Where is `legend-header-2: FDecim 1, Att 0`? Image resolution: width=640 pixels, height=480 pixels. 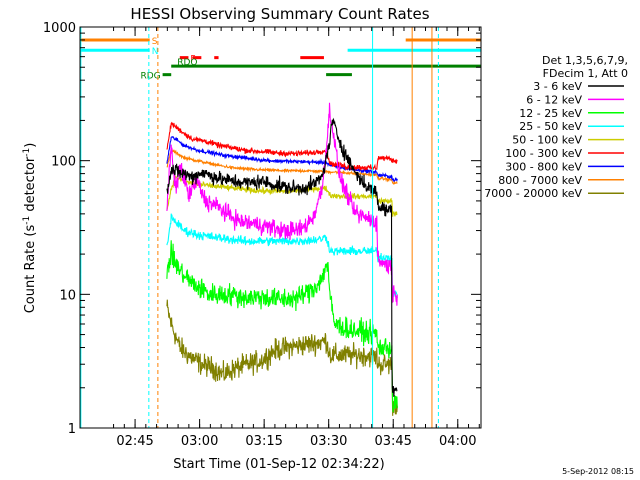 legend-header-2: FDecim 1, Att 0 is located at coordinates (585, 73).